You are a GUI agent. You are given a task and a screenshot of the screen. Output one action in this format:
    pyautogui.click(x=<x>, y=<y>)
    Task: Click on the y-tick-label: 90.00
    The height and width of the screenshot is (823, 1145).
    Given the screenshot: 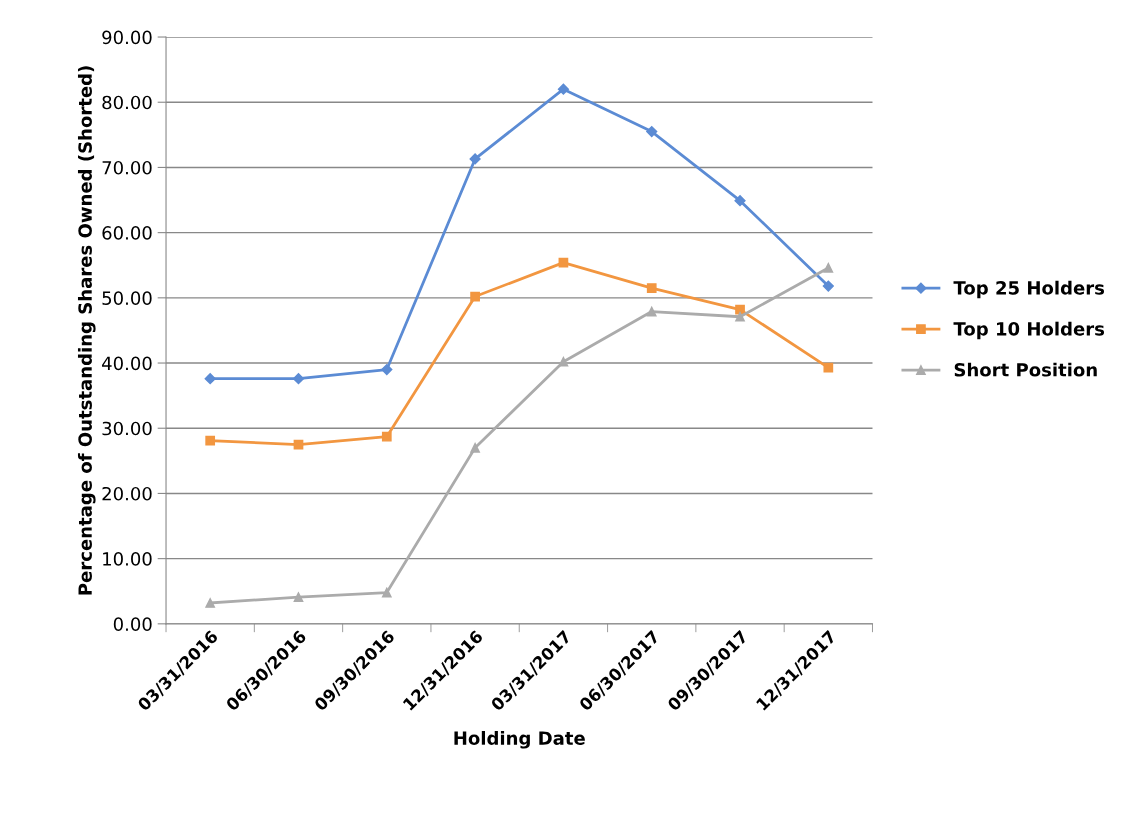 What is the action you would take?
    pyautogui.click(x=127, y=37)
    